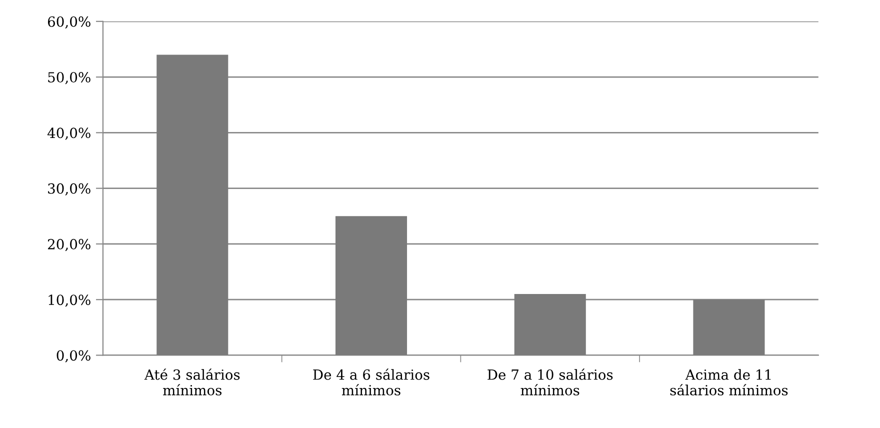 Image resolution: width=880 pixels, height=428 pixels. Describe the element at coordinates (371, 382) in the screenshot. I see `x-tick-label: De 4 a 6 sálarios mínimos` at that location.